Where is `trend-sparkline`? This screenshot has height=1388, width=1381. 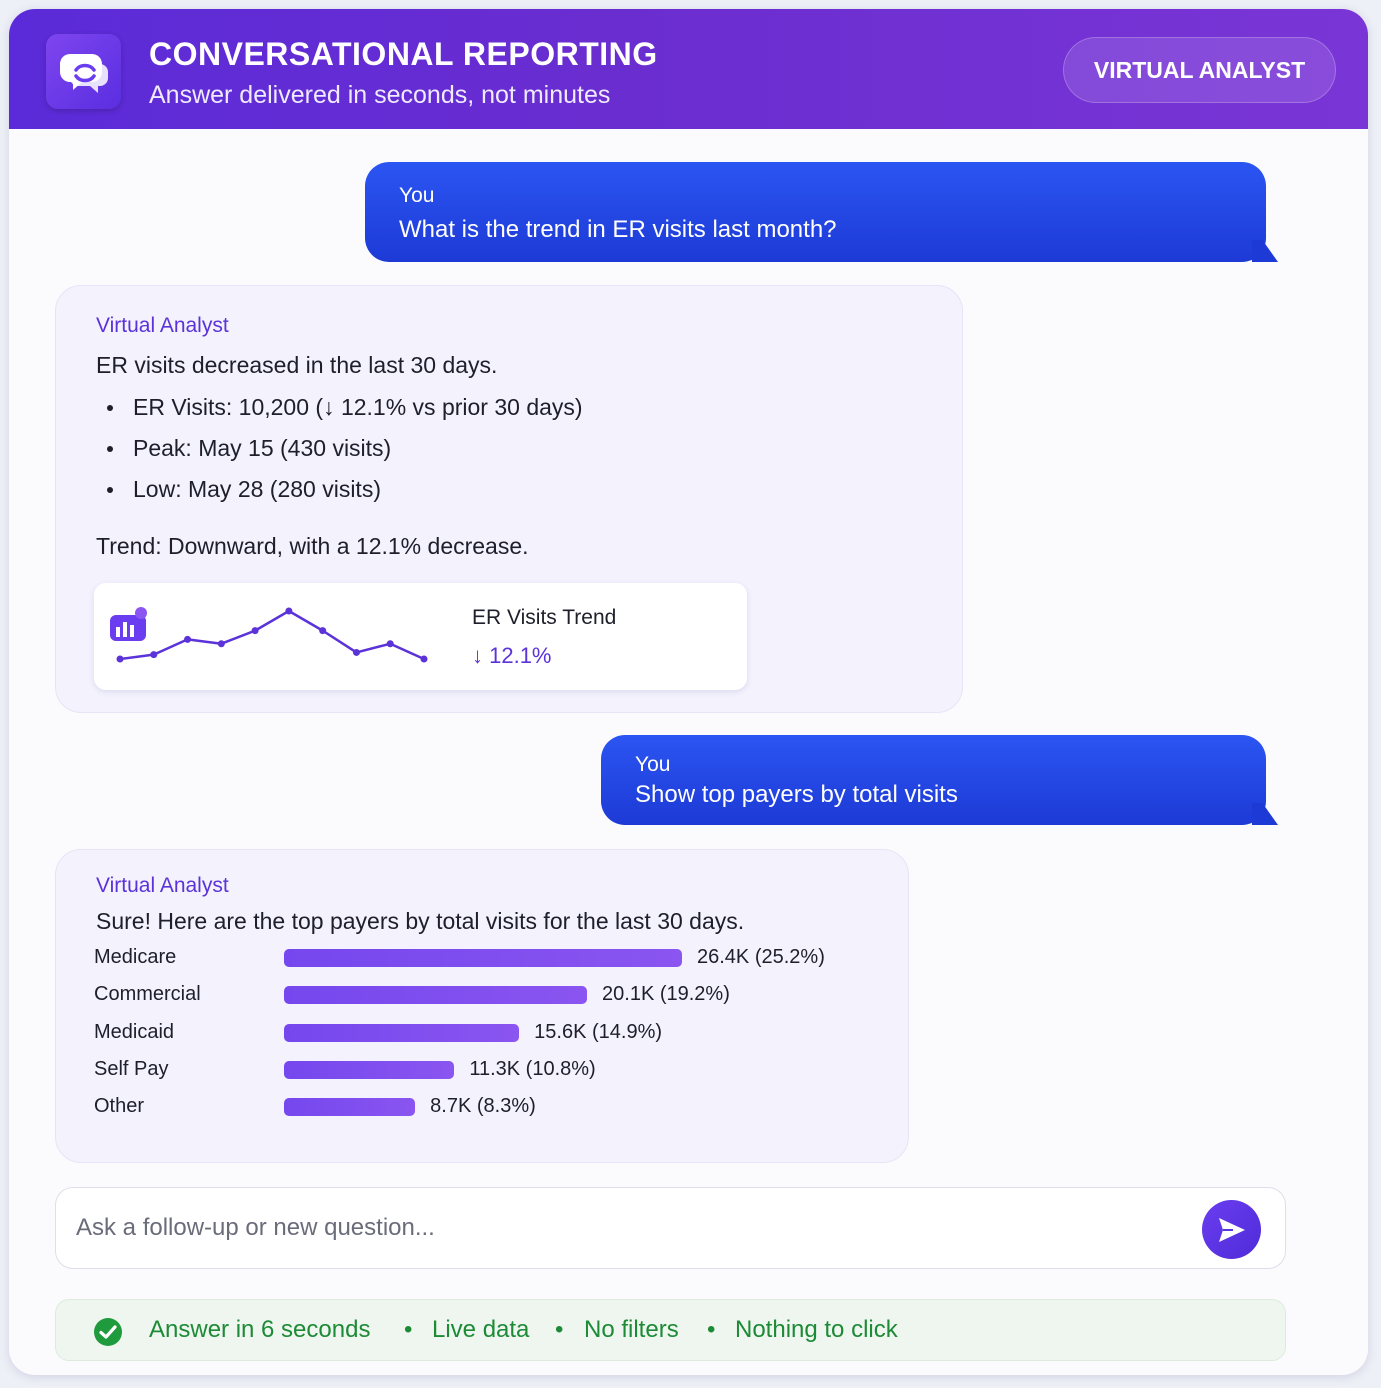
trend-sparkline is located at coordinates (269, 635).